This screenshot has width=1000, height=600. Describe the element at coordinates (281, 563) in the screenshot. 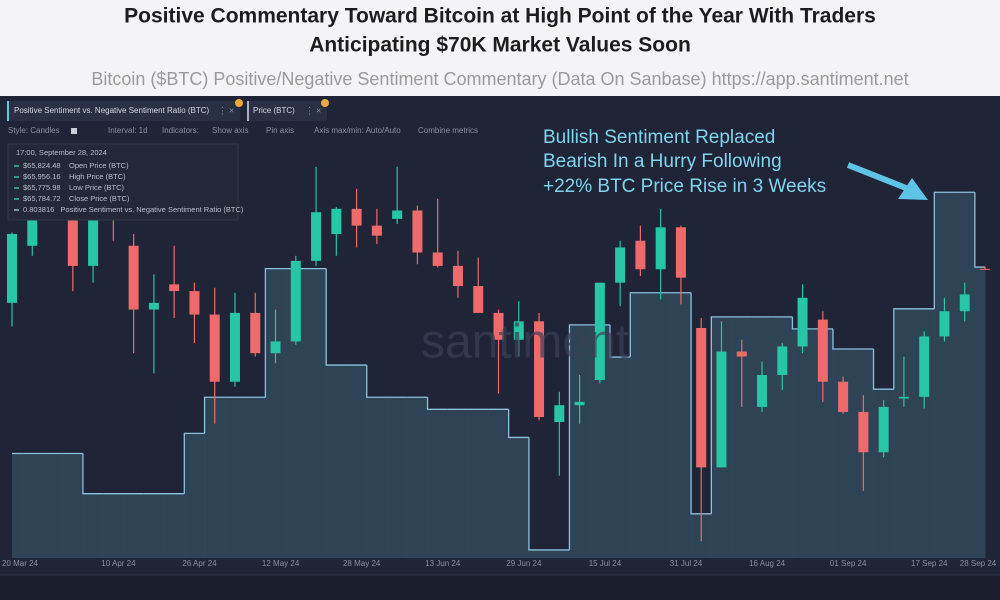

I see `x-tick-label: 12 May 24` at that location.